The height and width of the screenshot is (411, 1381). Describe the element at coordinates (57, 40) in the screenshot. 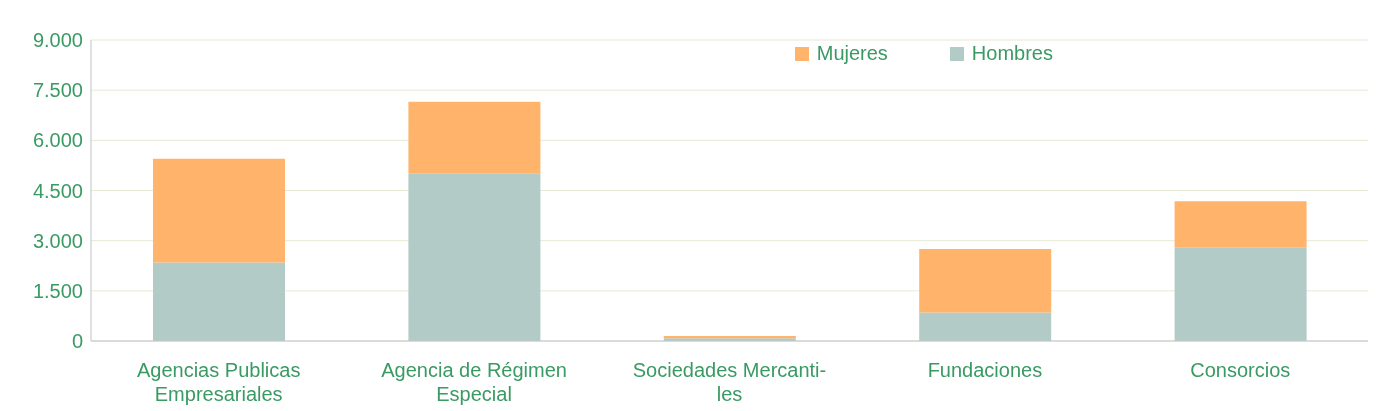

I see `y-tick-label: 9.000` at that location.